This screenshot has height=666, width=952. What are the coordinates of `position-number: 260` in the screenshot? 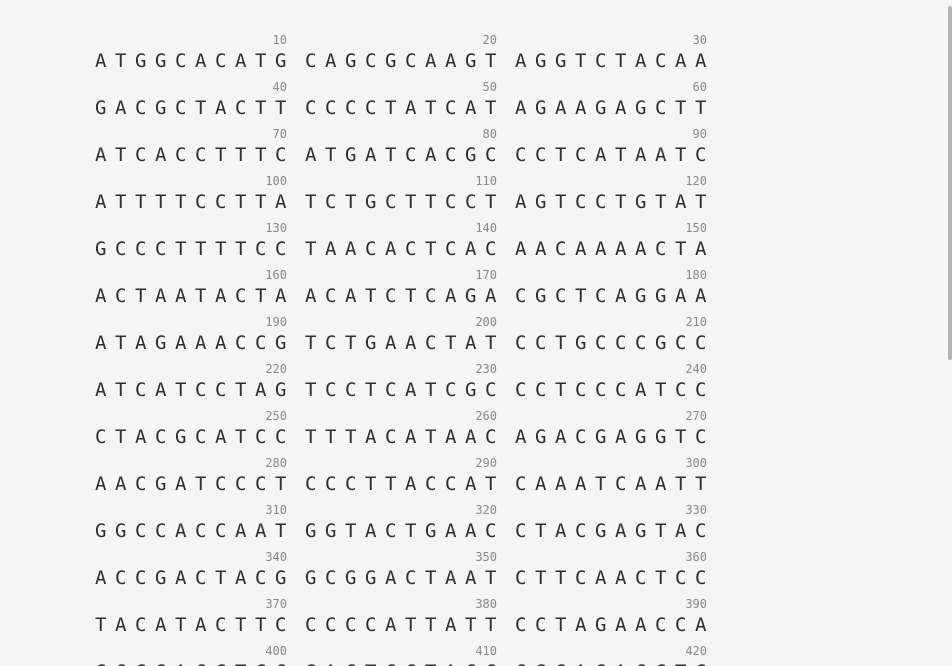 It's located at (486, 416).